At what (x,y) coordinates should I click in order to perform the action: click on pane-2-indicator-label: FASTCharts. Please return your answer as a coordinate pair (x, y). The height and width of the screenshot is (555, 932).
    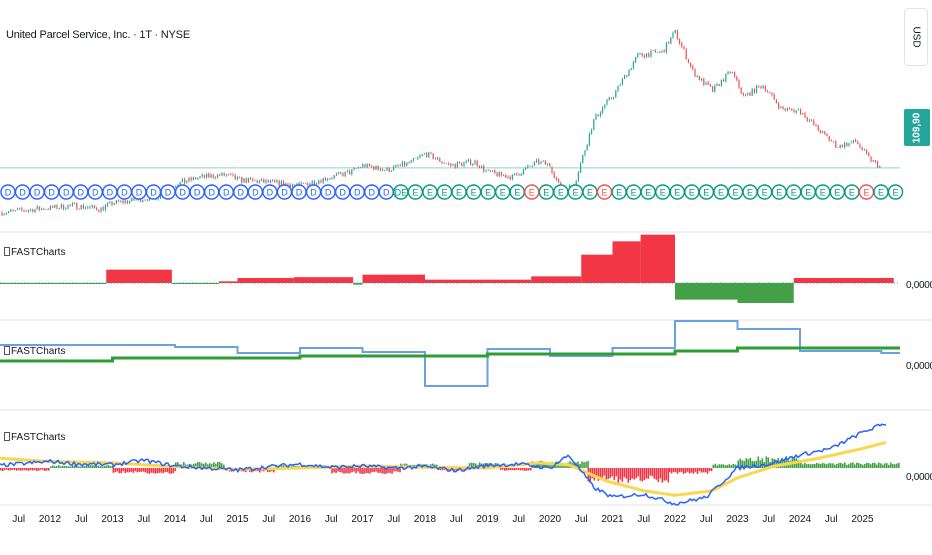
    Looking at the image, I should click on (34, 351).